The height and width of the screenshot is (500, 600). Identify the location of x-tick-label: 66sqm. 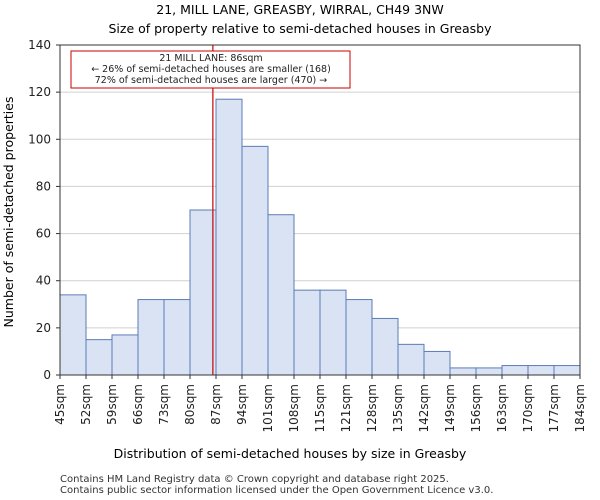
(138, 404).